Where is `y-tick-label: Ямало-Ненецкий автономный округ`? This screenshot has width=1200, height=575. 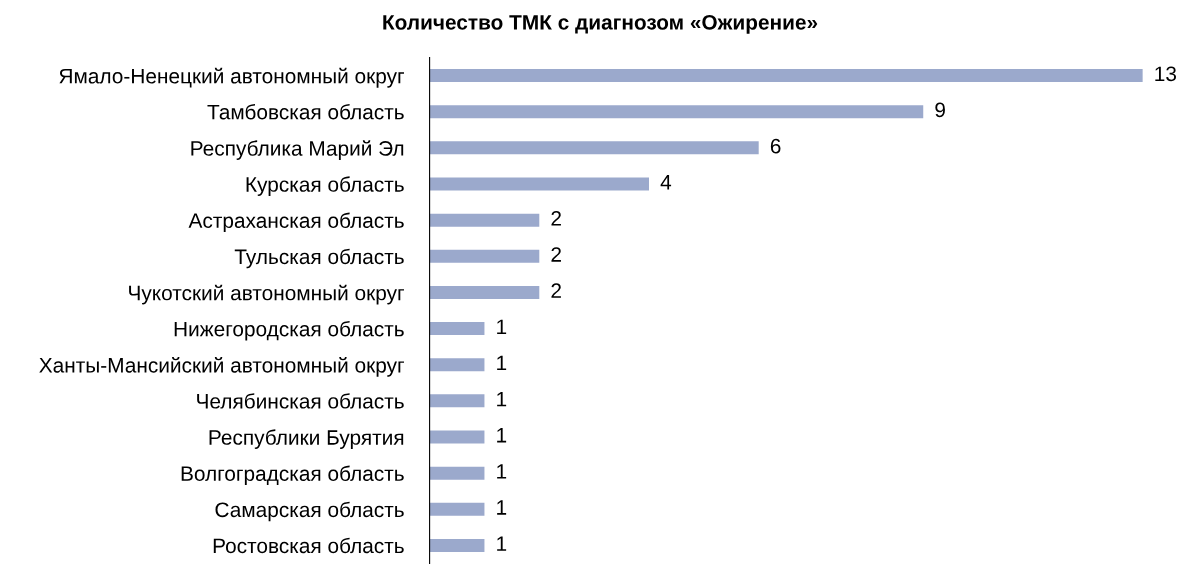
y-tick-label: Ямало-Ненецкий автономный округ is located at coordinates (232, 77).